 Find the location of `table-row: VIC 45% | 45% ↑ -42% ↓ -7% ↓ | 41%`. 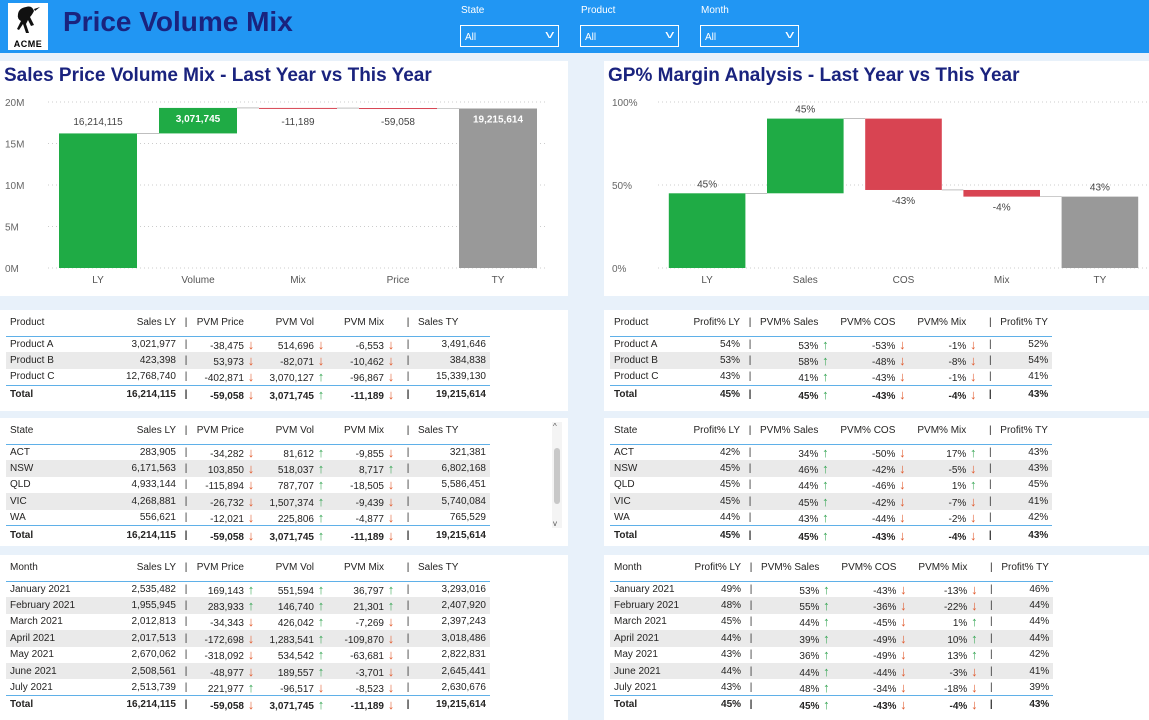

table-row: VIC 45% | 45% ↑ -42% ↓ -7% ↓ | 41% is located at coordinates (831, 501).